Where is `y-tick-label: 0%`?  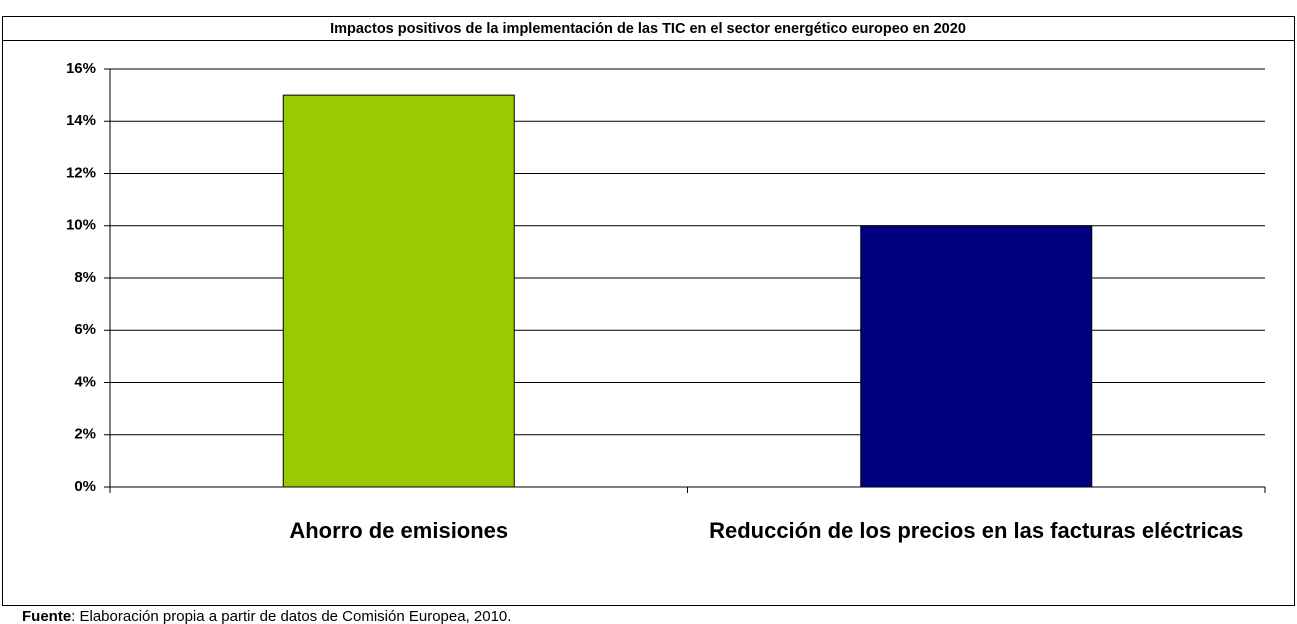
y-tick-label: 0% is located at coordinates (85, 486).